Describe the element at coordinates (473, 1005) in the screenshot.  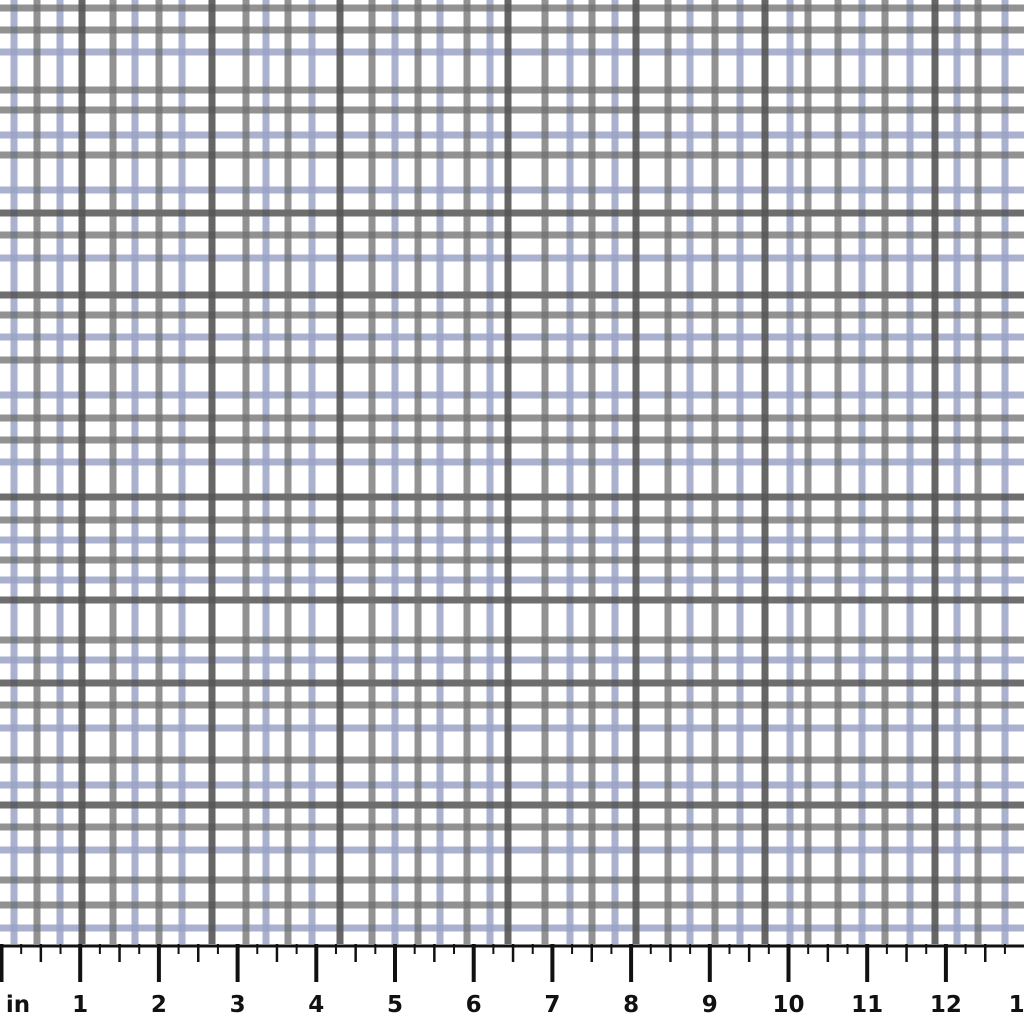
I see `ruler-label: 6` at that location.